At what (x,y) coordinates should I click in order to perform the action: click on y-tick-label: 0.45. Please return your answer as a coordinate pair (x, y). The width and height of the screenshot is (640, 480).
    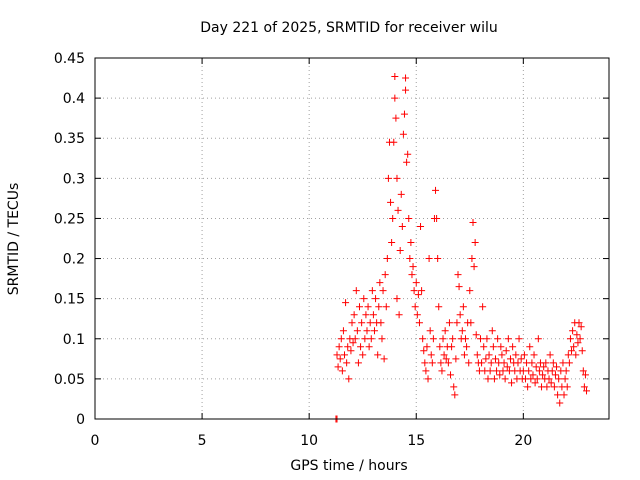
    Looking at the image, I should click on (69, 59).